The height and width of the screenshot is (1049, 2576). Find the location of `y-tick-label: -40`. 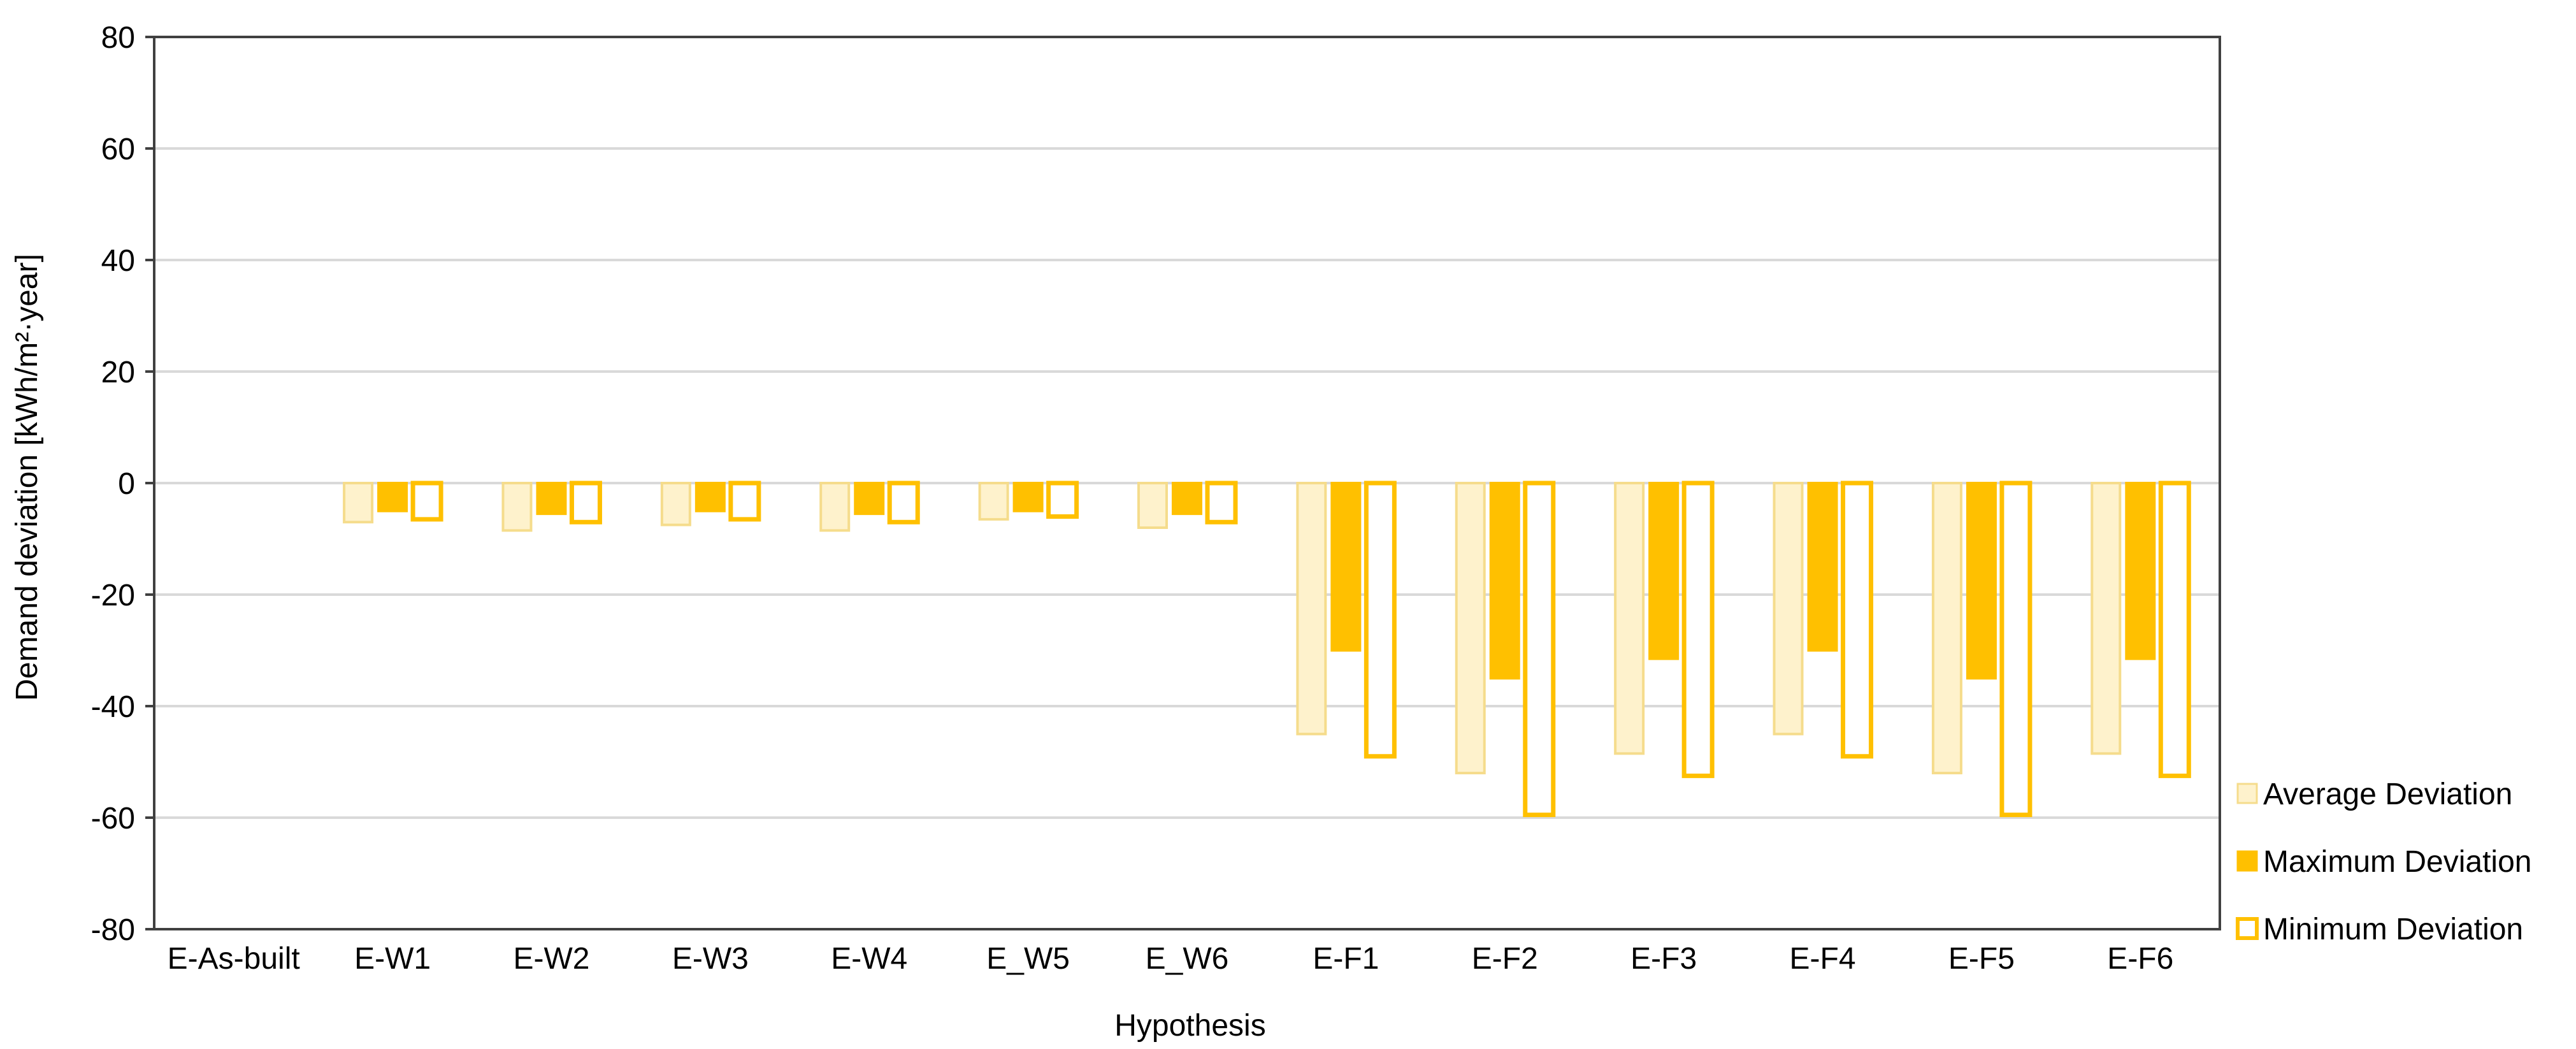

y-tick-label: -40 is located at coordinates (113, 707).